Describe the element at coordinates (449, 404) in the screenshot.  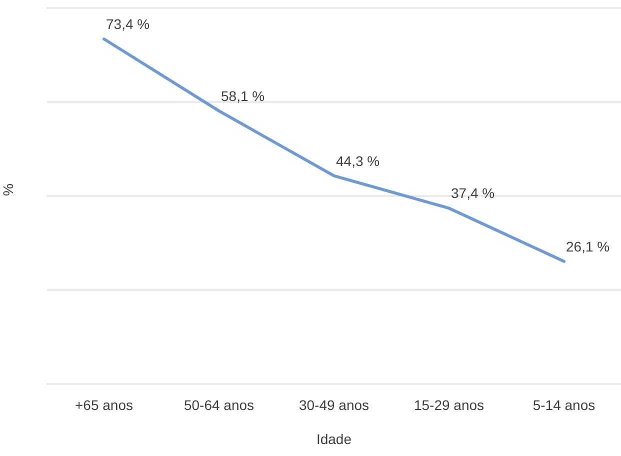
I see `x-tick-label: 15-29 anos` at that location.